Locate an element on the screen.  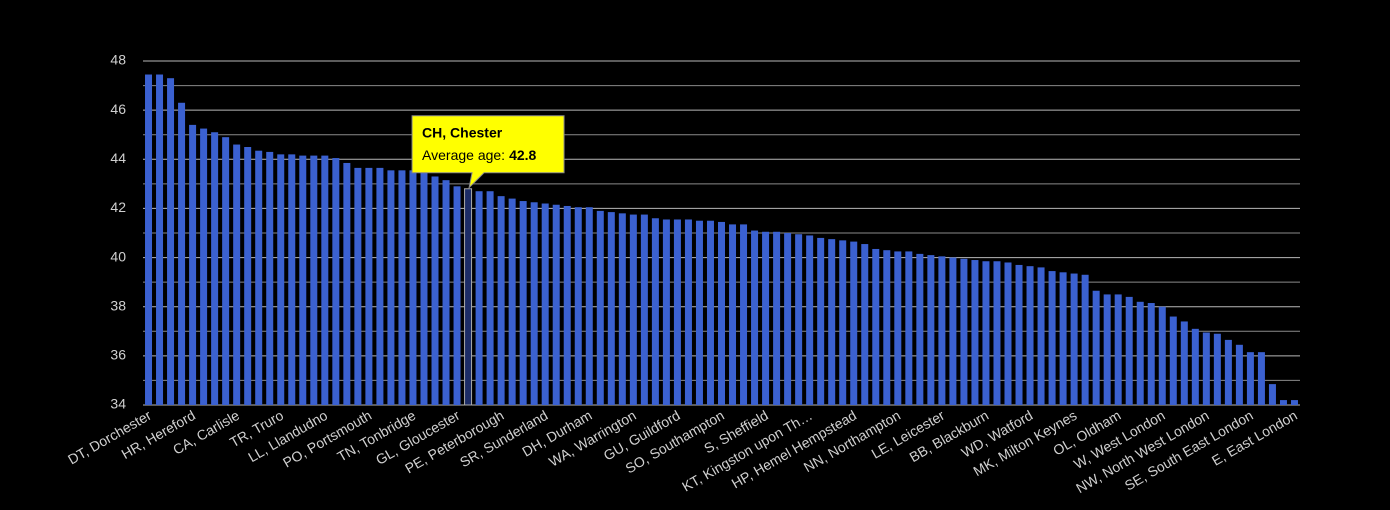
tooltip-box is located at coordinates (488, 152).